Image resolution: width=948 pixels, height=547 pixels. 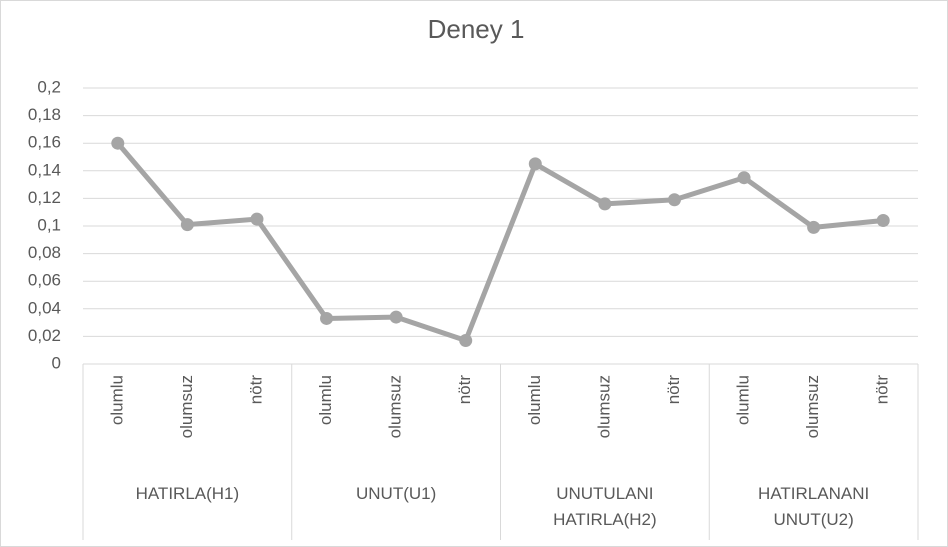 What do you see at coordinates (44, 142) in the screenshot?
I see `y-tick-label: 0,16` at bounding box center [44, 142].